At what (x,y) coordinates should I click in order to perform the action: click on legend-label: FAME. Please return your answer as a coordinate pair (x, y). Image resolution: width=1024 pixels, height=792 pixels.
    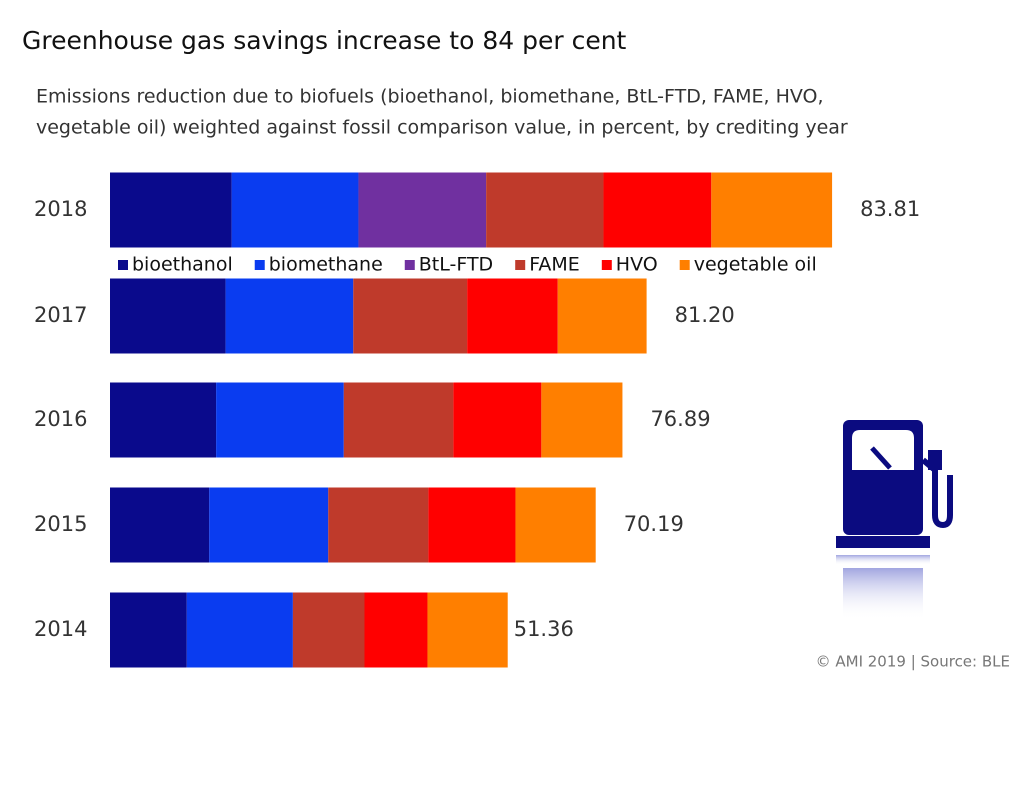
    Looking at the image, I should click on (554, 265).